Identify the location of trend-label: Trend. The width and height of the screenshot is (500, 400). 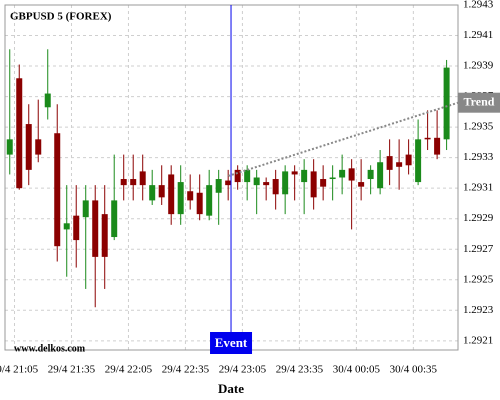
(479, 101).